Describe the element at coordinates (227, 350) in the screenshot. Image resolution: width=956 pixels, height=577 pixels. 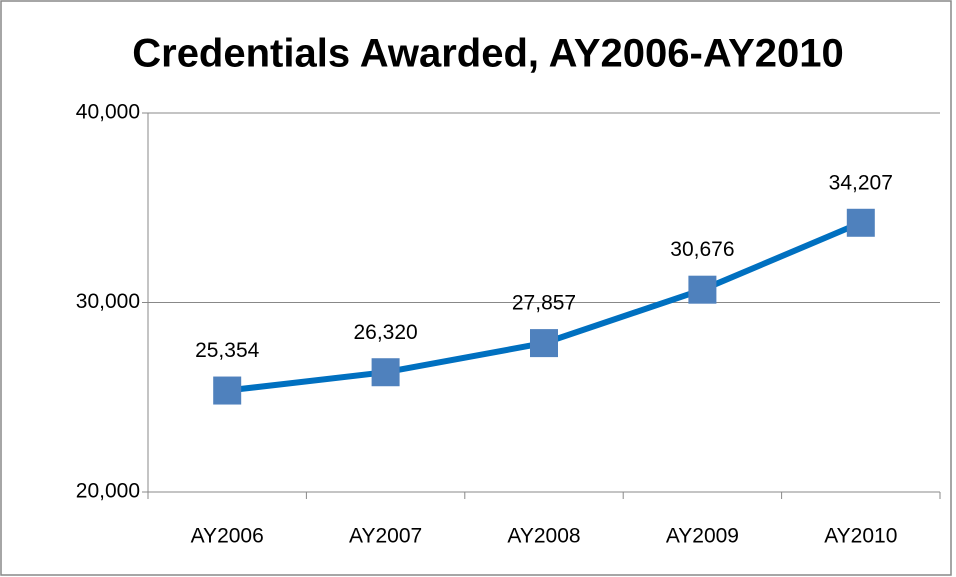
I see `data-label: 25,354` at that location.